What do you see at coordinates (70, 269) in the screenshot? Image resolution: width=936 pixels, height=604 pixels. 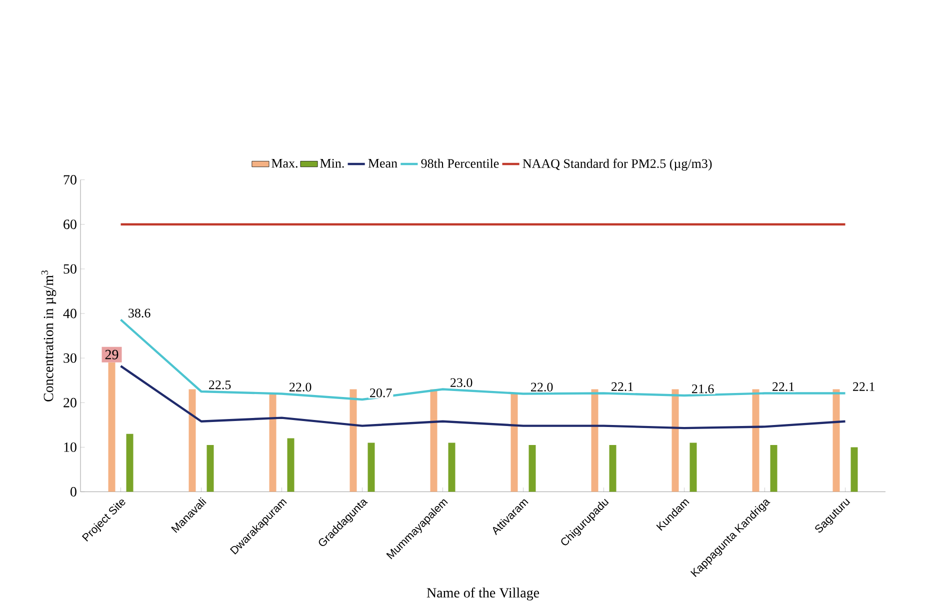 I see `y-tick-label: 50` at bounding box center [70, 269].